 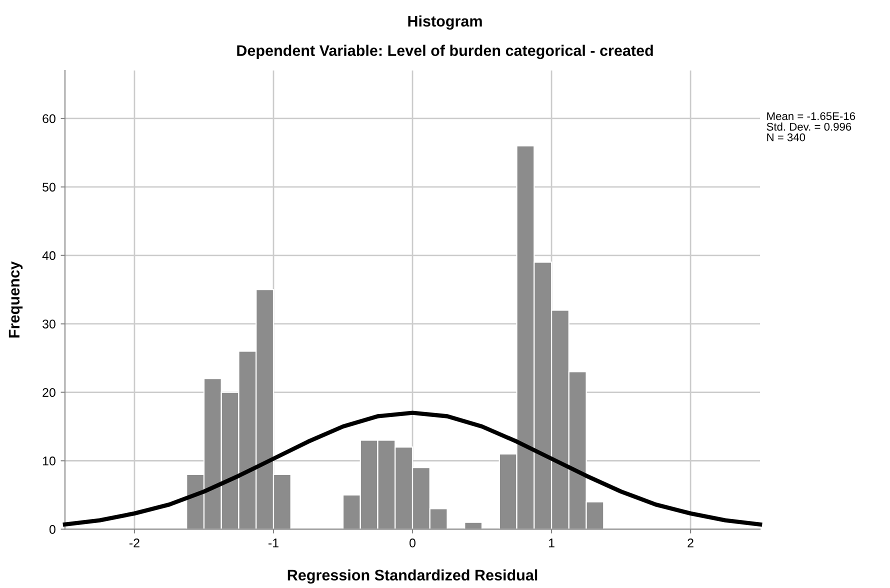 I want to click on chart-subtitle: Dependent Variable: Level of burden categorical - created, so click(x=445, y=52).